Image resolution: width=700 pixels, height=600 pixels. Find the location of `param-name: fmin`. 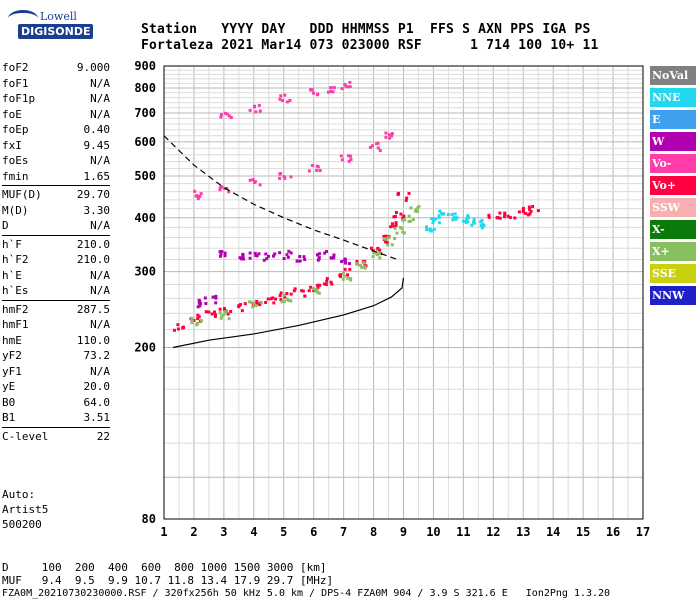

param-name: fmin is located at coordinates (15, 176).